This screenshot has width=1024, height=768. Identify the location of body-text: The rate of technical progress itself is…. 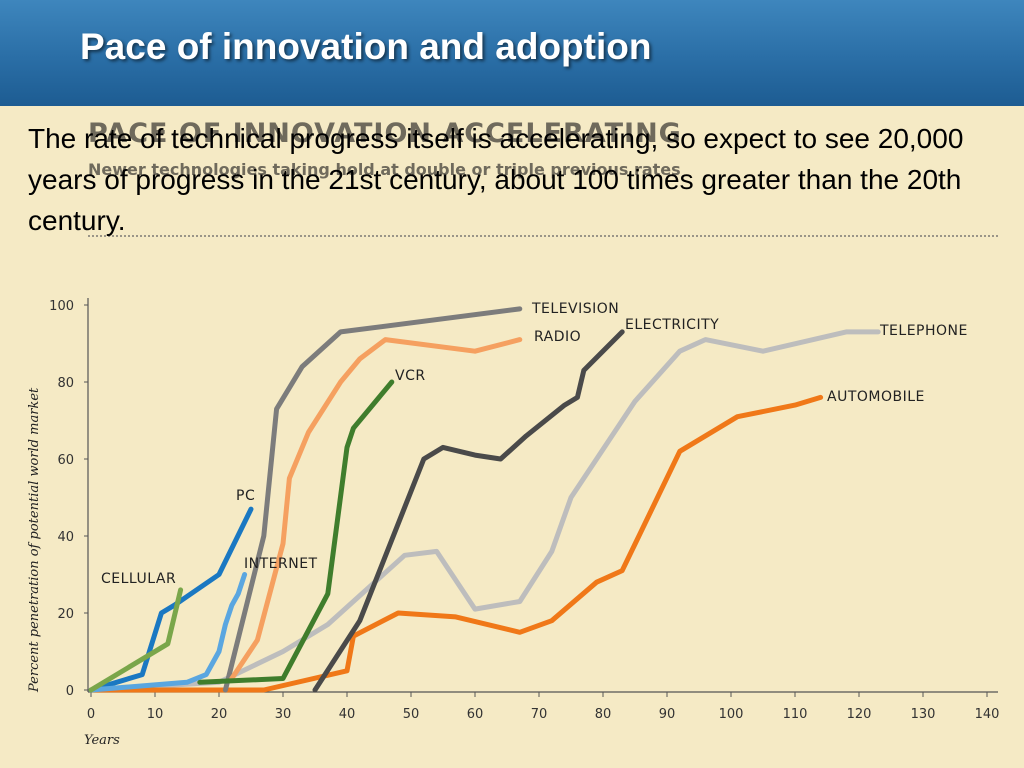
(496, 179).